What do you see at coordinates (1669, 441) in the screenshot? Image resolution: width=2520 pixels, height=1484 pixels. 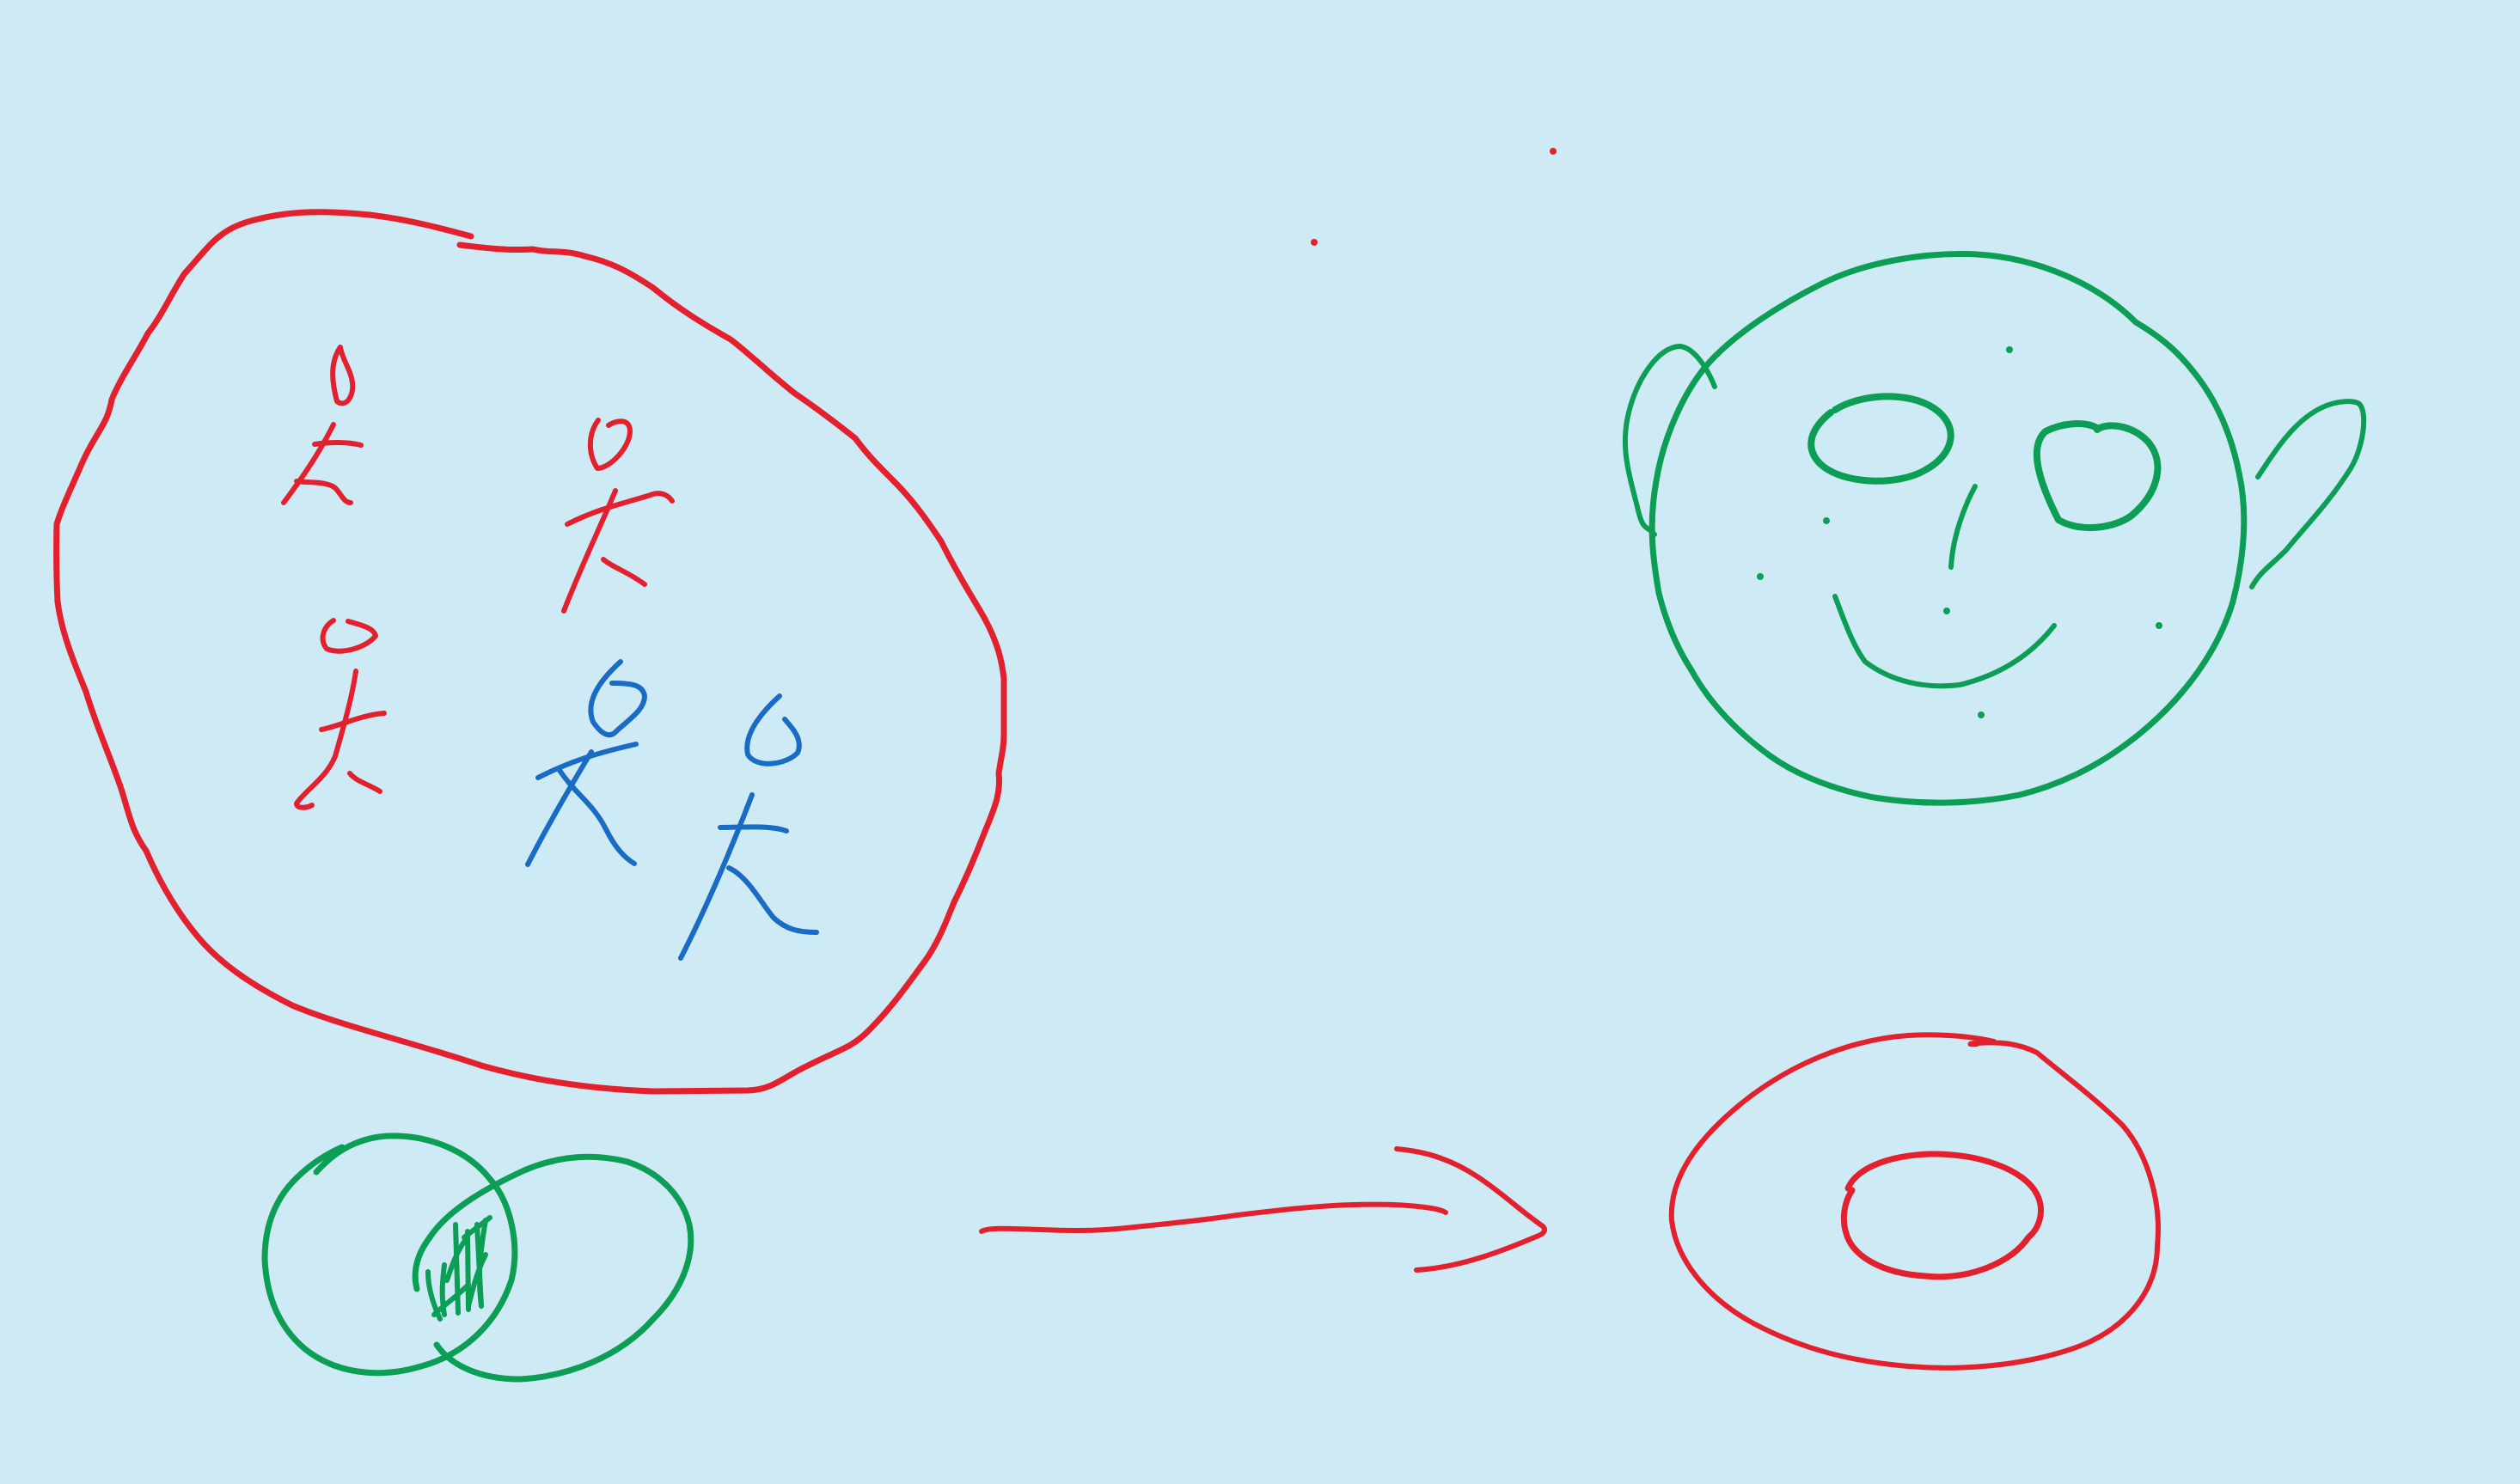 I see `ear-left` at bounding box center [1669, 441].